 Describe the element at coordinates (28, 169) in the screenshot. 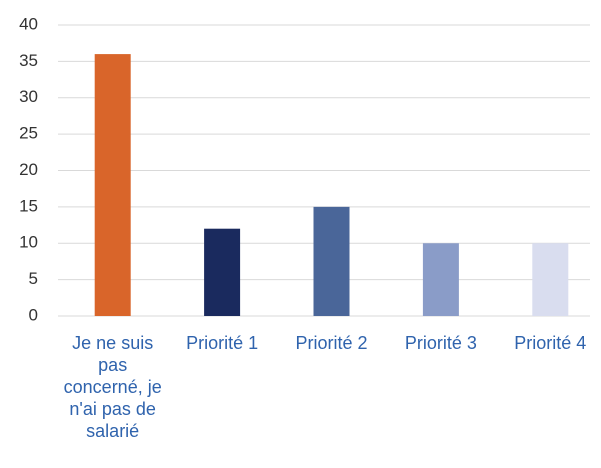

I see `y-tick-label: 20` at that location.